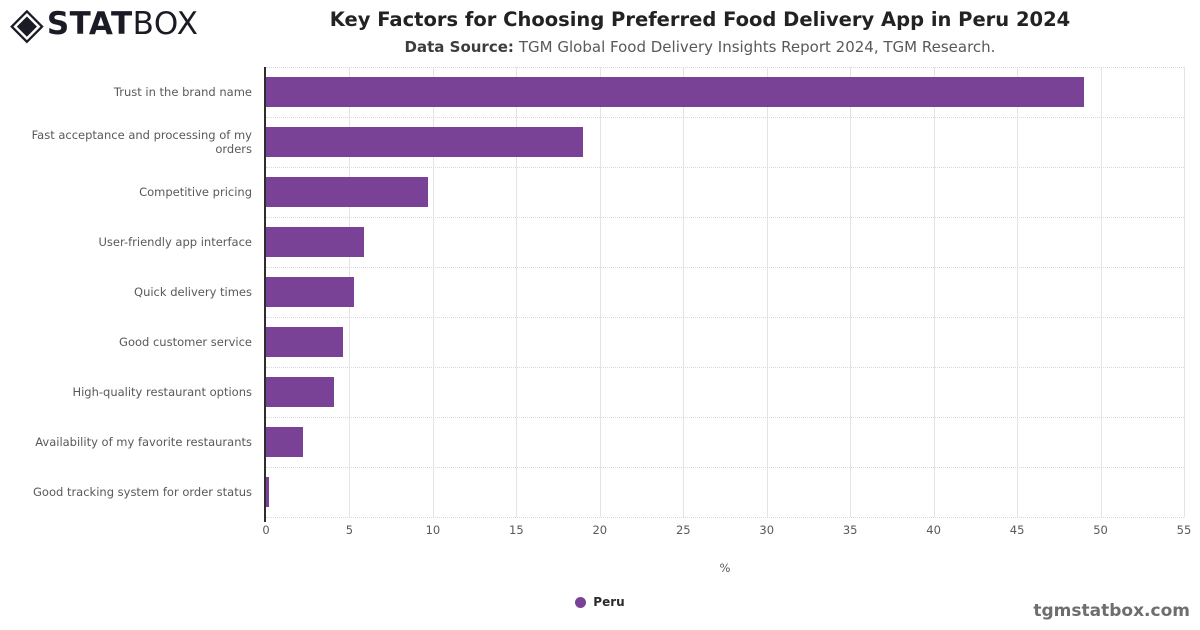  I want to click on bar-trust-in-the-brand-name, so click(675, 92).